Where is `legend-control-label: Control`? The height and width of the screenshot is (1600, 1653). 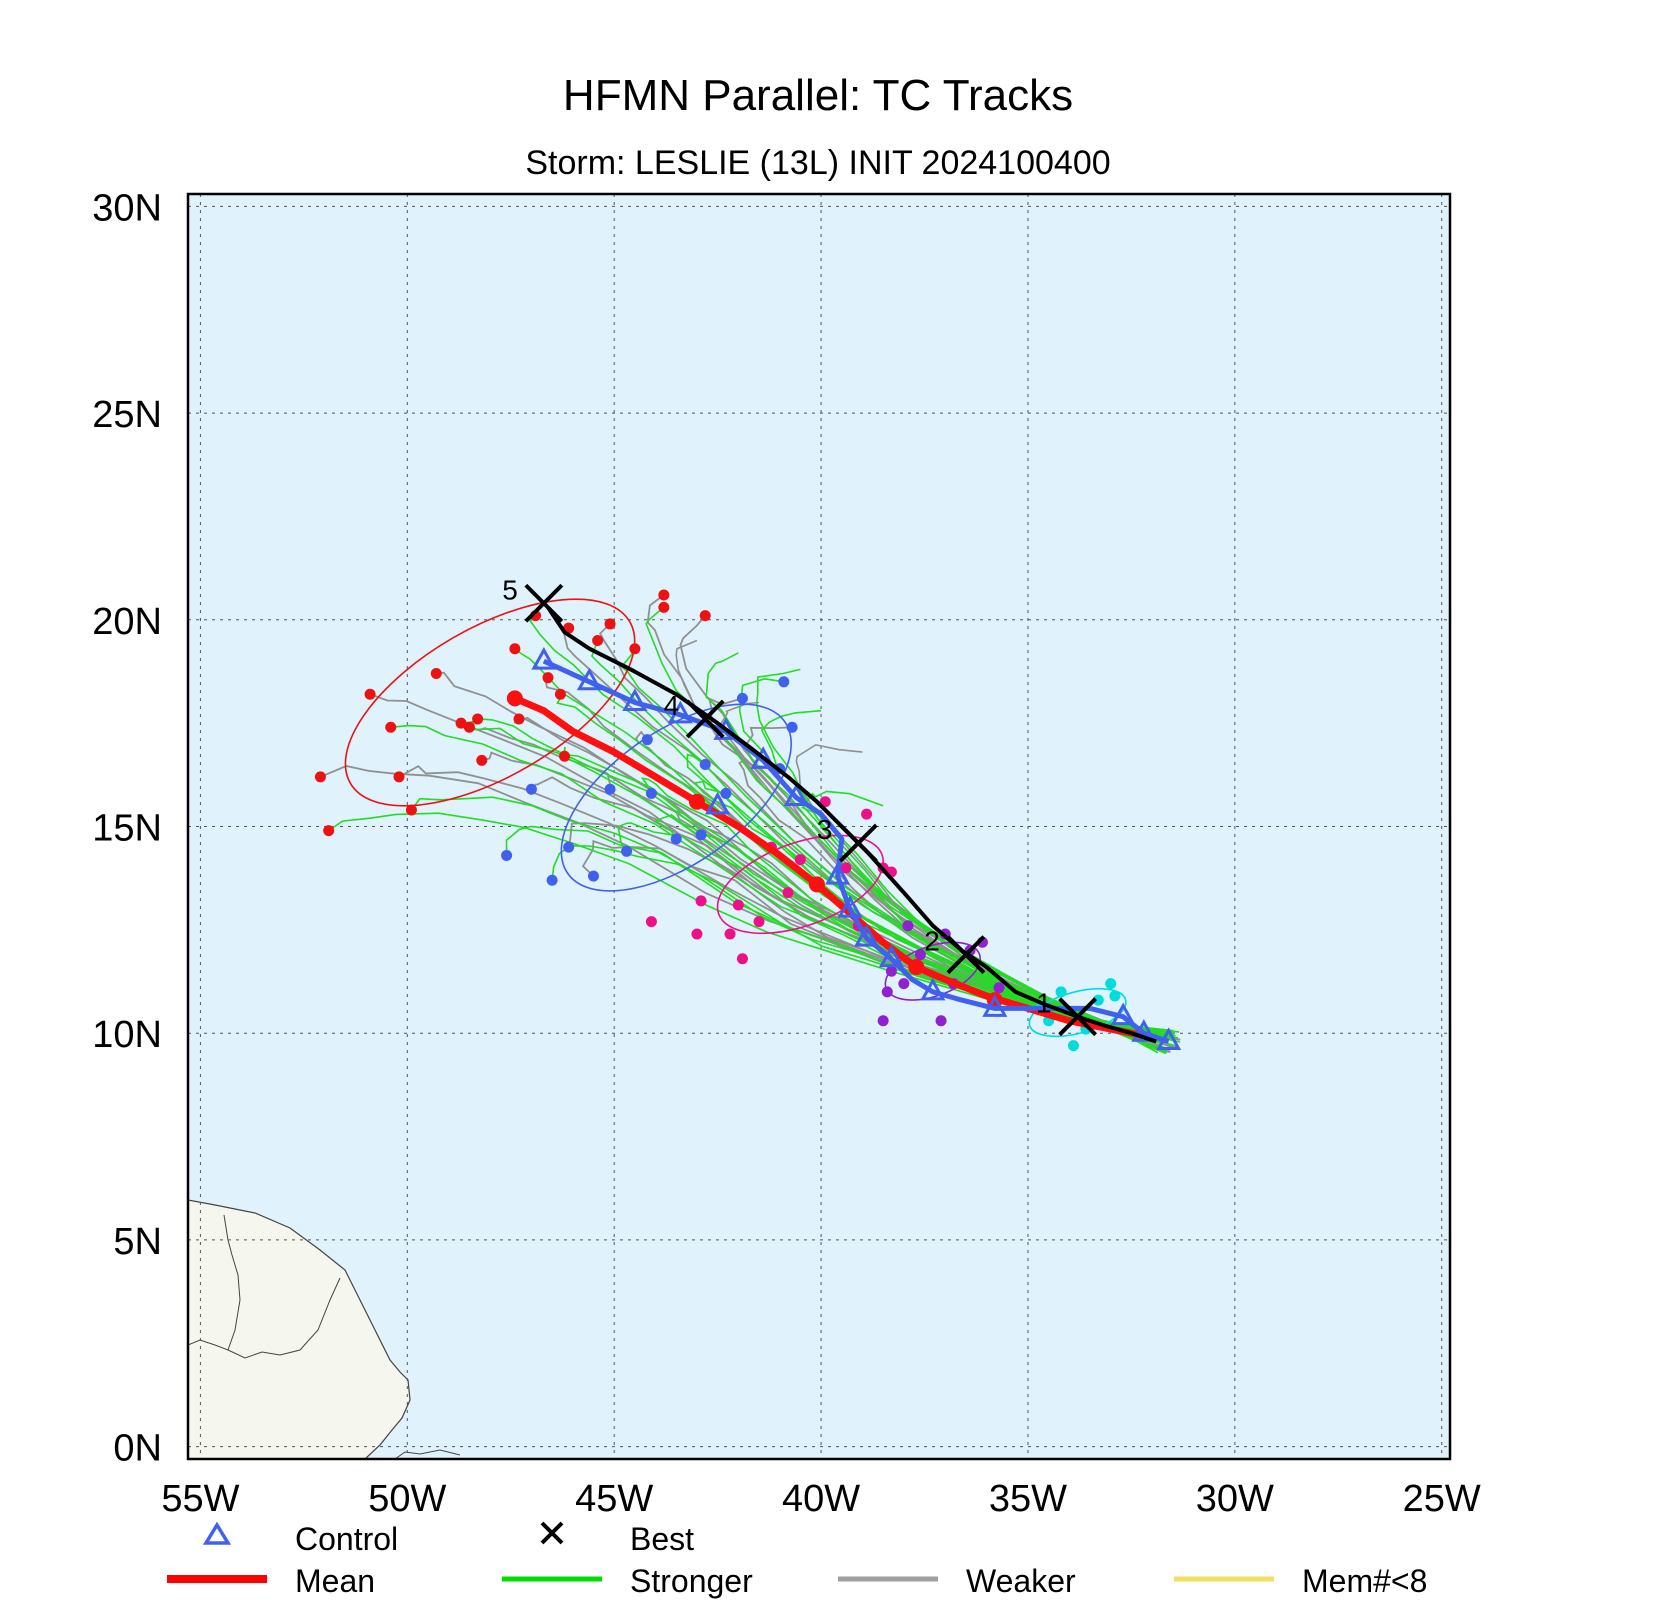 legend-control-label: Control is located at coordinates (346, 1539).